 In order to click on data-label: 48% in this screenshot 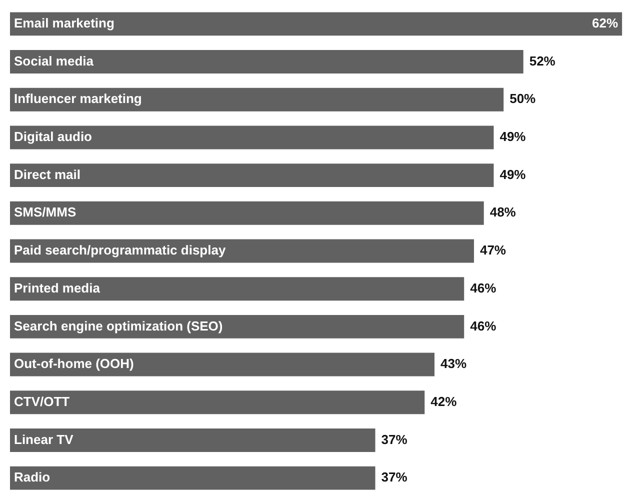, I will do `click(503, 212)`.